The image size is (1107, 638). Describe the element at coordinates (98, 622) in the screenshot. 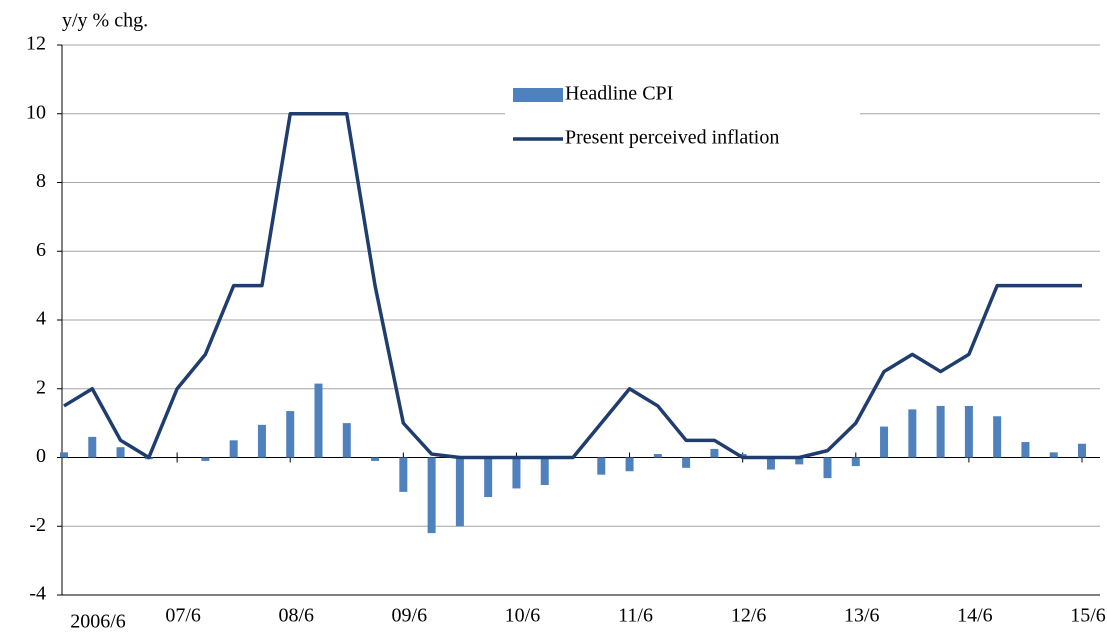

I see `x-tick-label: 2006/6` at that location.